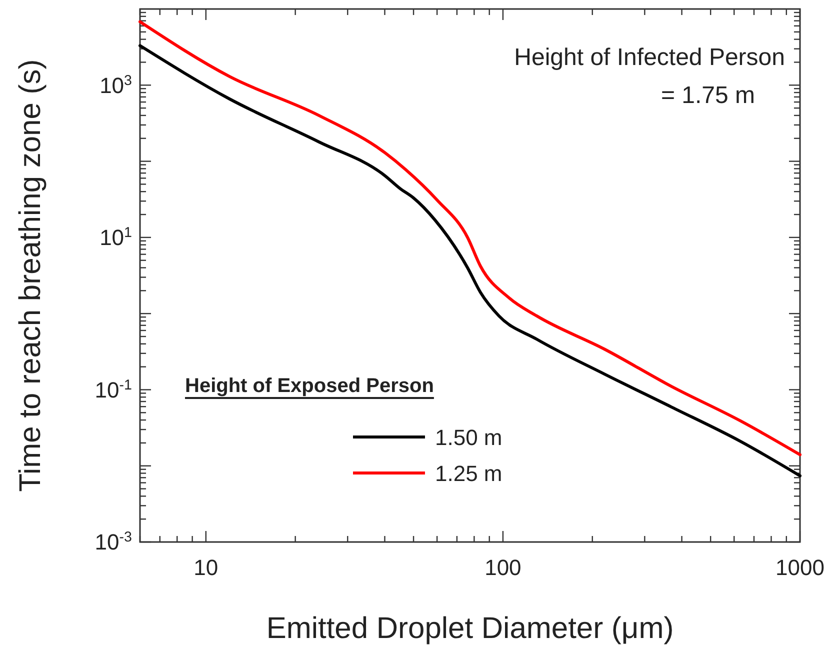 This screenshot has width=835, height=650. What do you see at coordinates (116, 237) in the screenshot?
I see `y-tick-label: 10$^{1}$` at bounding box center [116, 237].